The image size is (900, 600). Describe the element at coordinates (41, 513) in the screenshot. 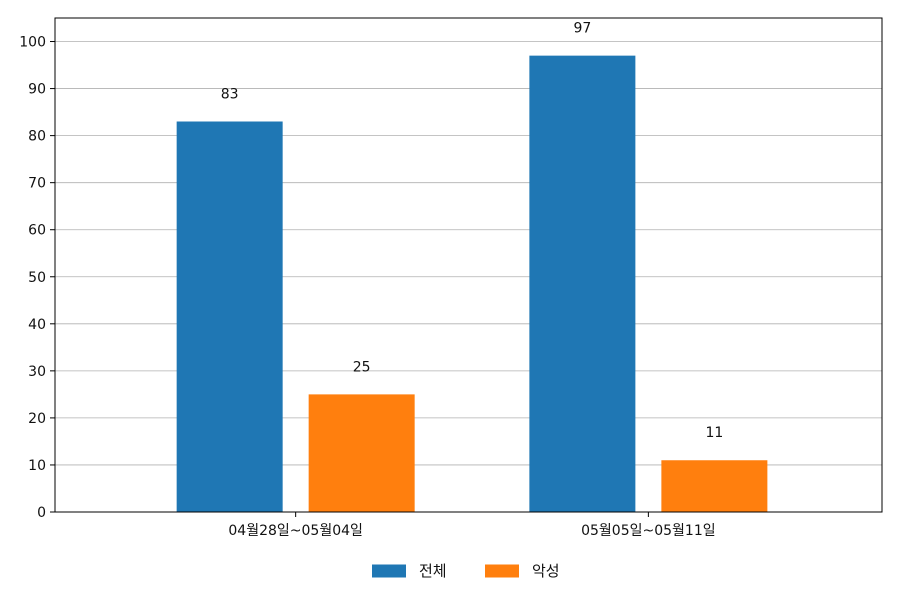

I see `y-tick-label: 0` at that location.